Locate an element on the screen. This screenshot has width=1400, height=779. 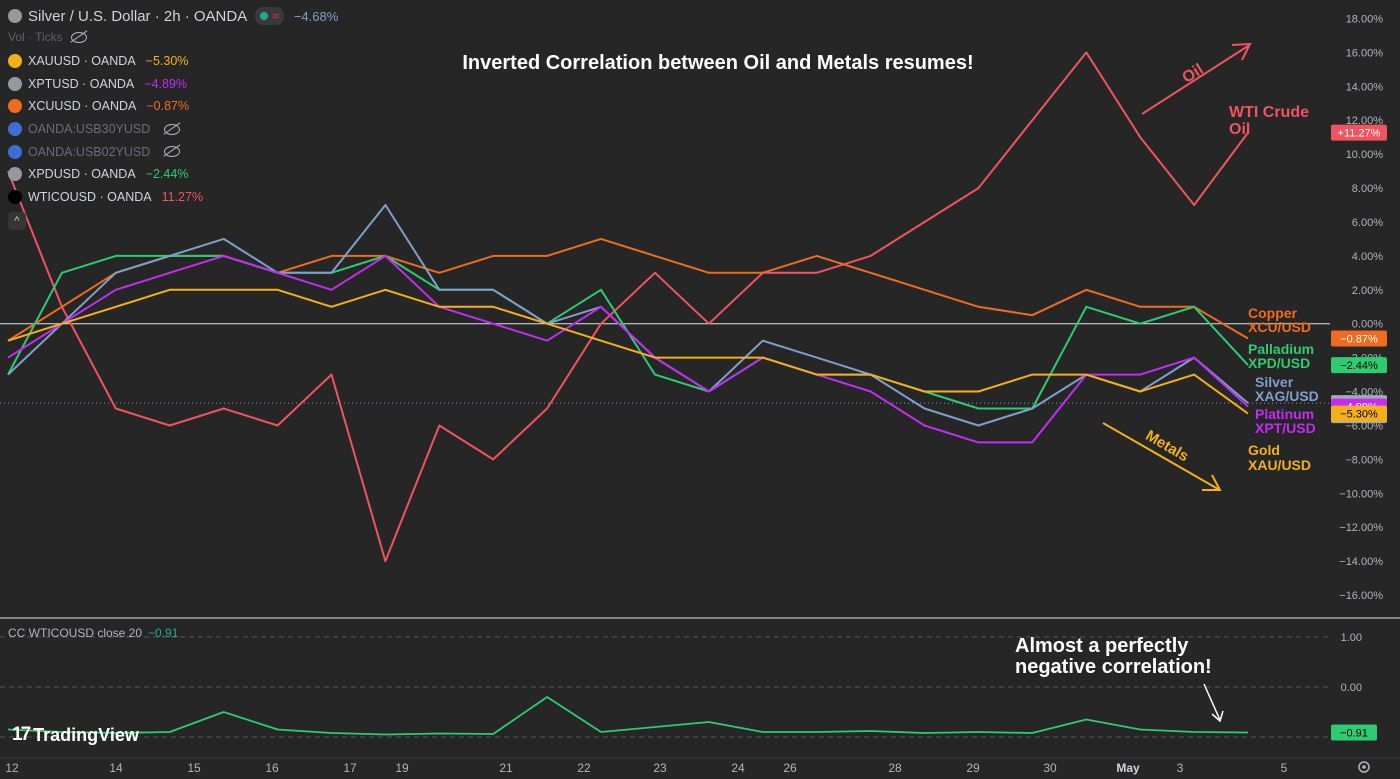
legend-symbol-name: OANDA:USB02YUSD is located at coordinates (89, 151).